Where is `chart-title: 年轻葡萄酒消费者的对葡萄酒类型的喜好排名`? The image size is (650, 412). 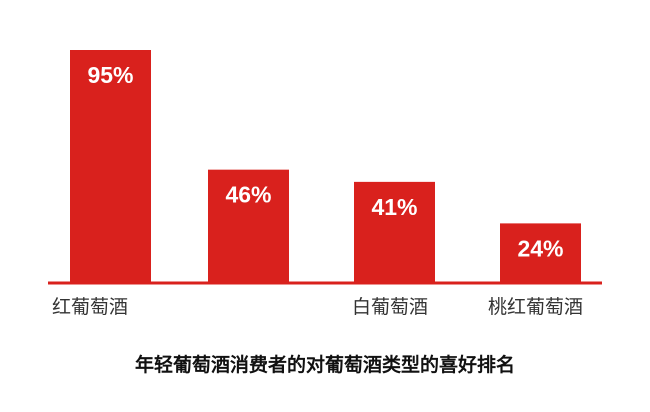
chart-title: 年轻葡萄酒消费者的对葡萄酒类型的喜好排名 is located at coordinates (324, 365).